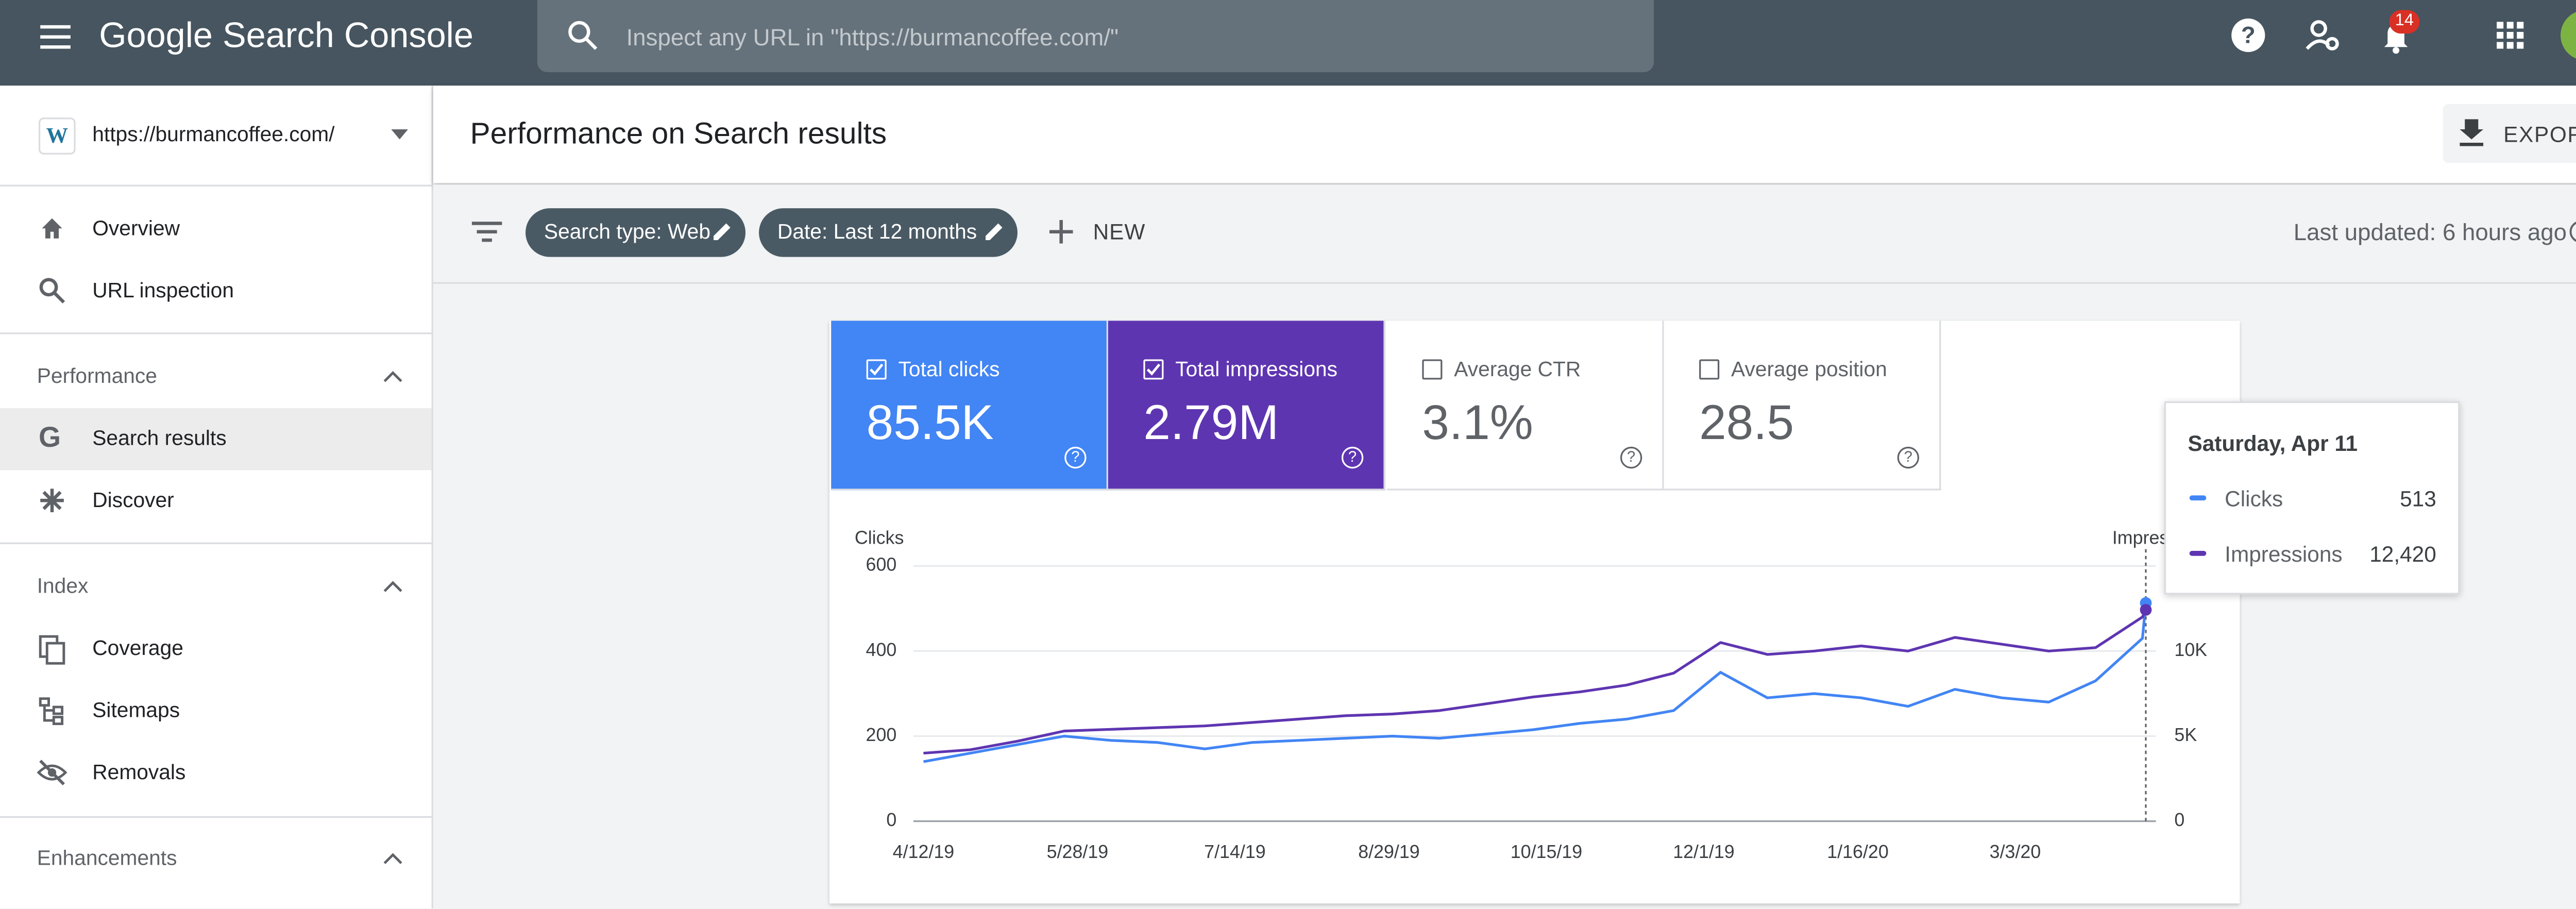 The height and width of the screenshot is (909, 2576). Describe the element at coordinates (107, 858) in the screenshot. I see `section-title: Enhancements` at that location.